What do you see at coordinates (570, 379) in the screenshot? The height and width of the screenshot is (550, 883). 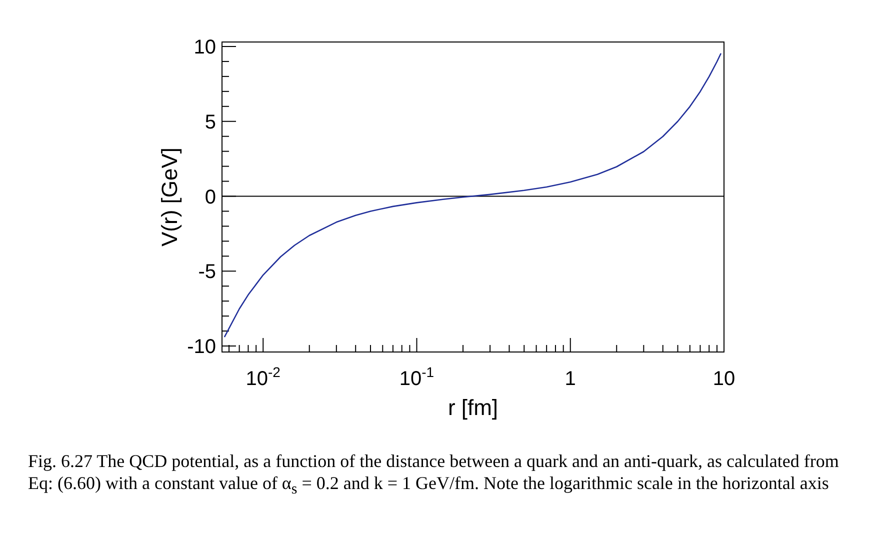 I see `x-tick-label: 1` at bounding box center [570, 379].